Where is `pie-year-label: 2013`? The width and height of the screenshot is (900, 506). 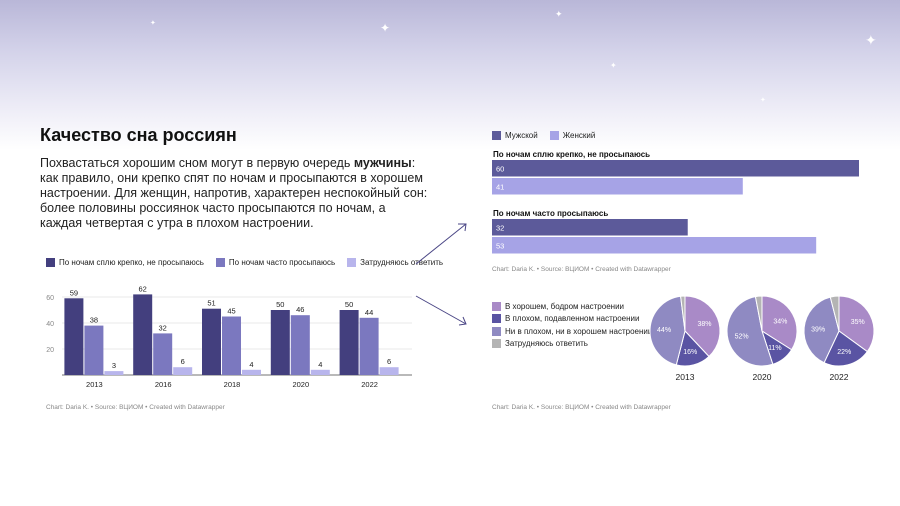 pie-year-label: 2013 is located at coordinates (685, 377).